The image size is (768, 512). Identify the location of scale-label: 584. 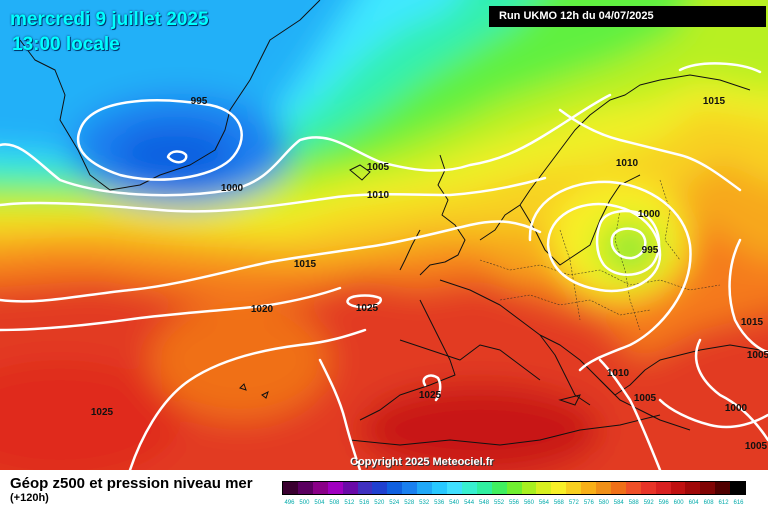
(618, 503).